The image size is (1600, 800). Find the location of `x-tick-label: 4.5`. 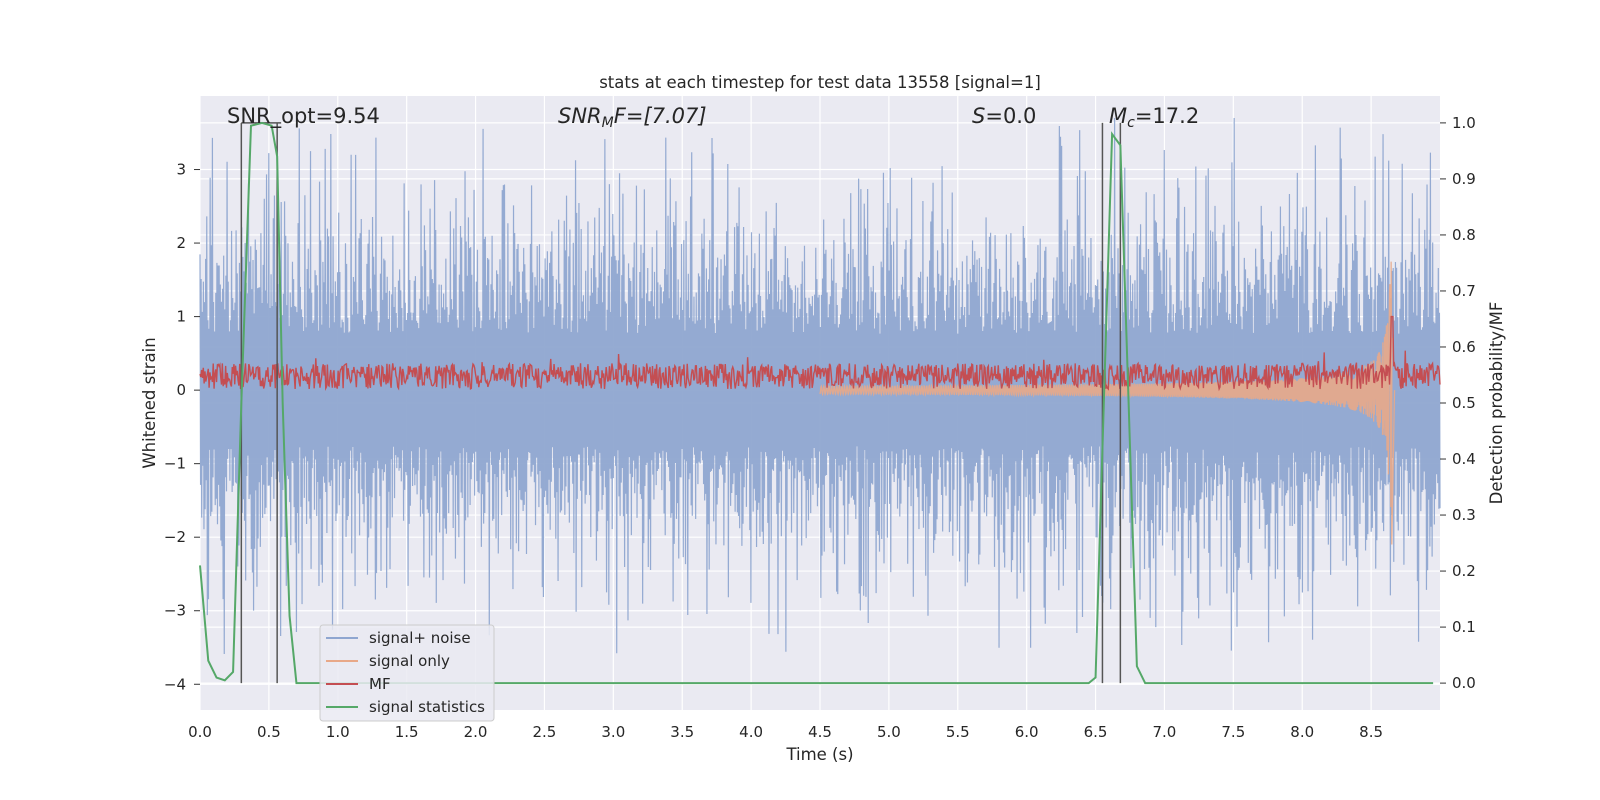

x-tick-label: 4.5 is located at coordinates (820, 732).